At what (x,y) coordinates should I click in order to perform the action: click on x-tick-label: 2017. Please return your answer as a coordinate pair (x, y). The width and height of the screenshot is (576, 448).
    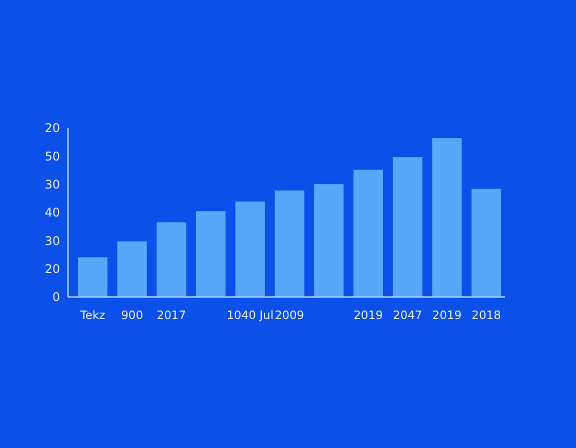
    Looking at the image, I should click on (171, 315).